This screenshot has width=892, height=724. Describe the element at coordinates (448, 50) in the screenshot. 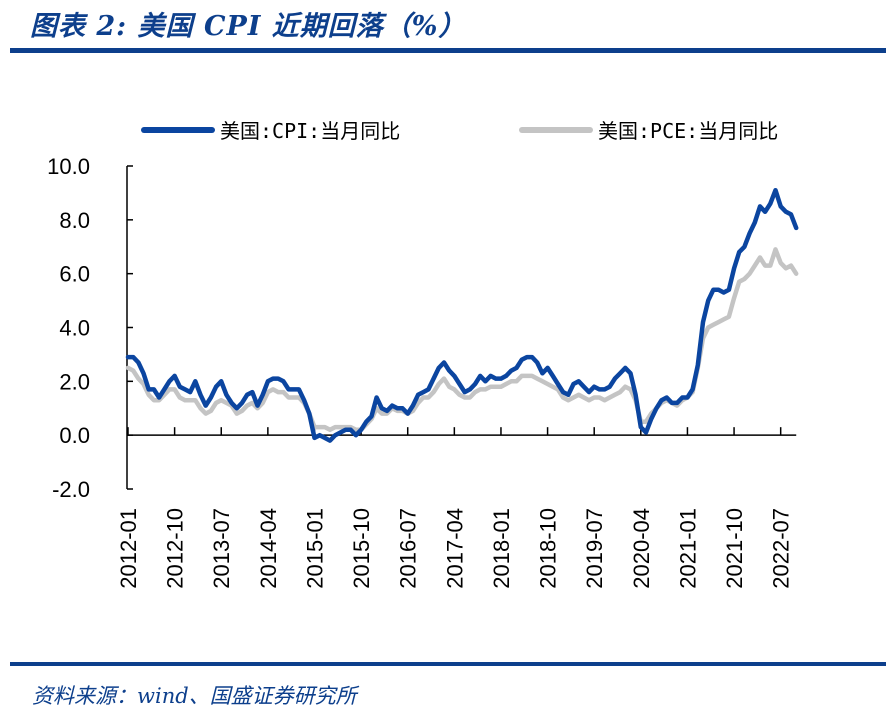

I see `title-rule` at that location.